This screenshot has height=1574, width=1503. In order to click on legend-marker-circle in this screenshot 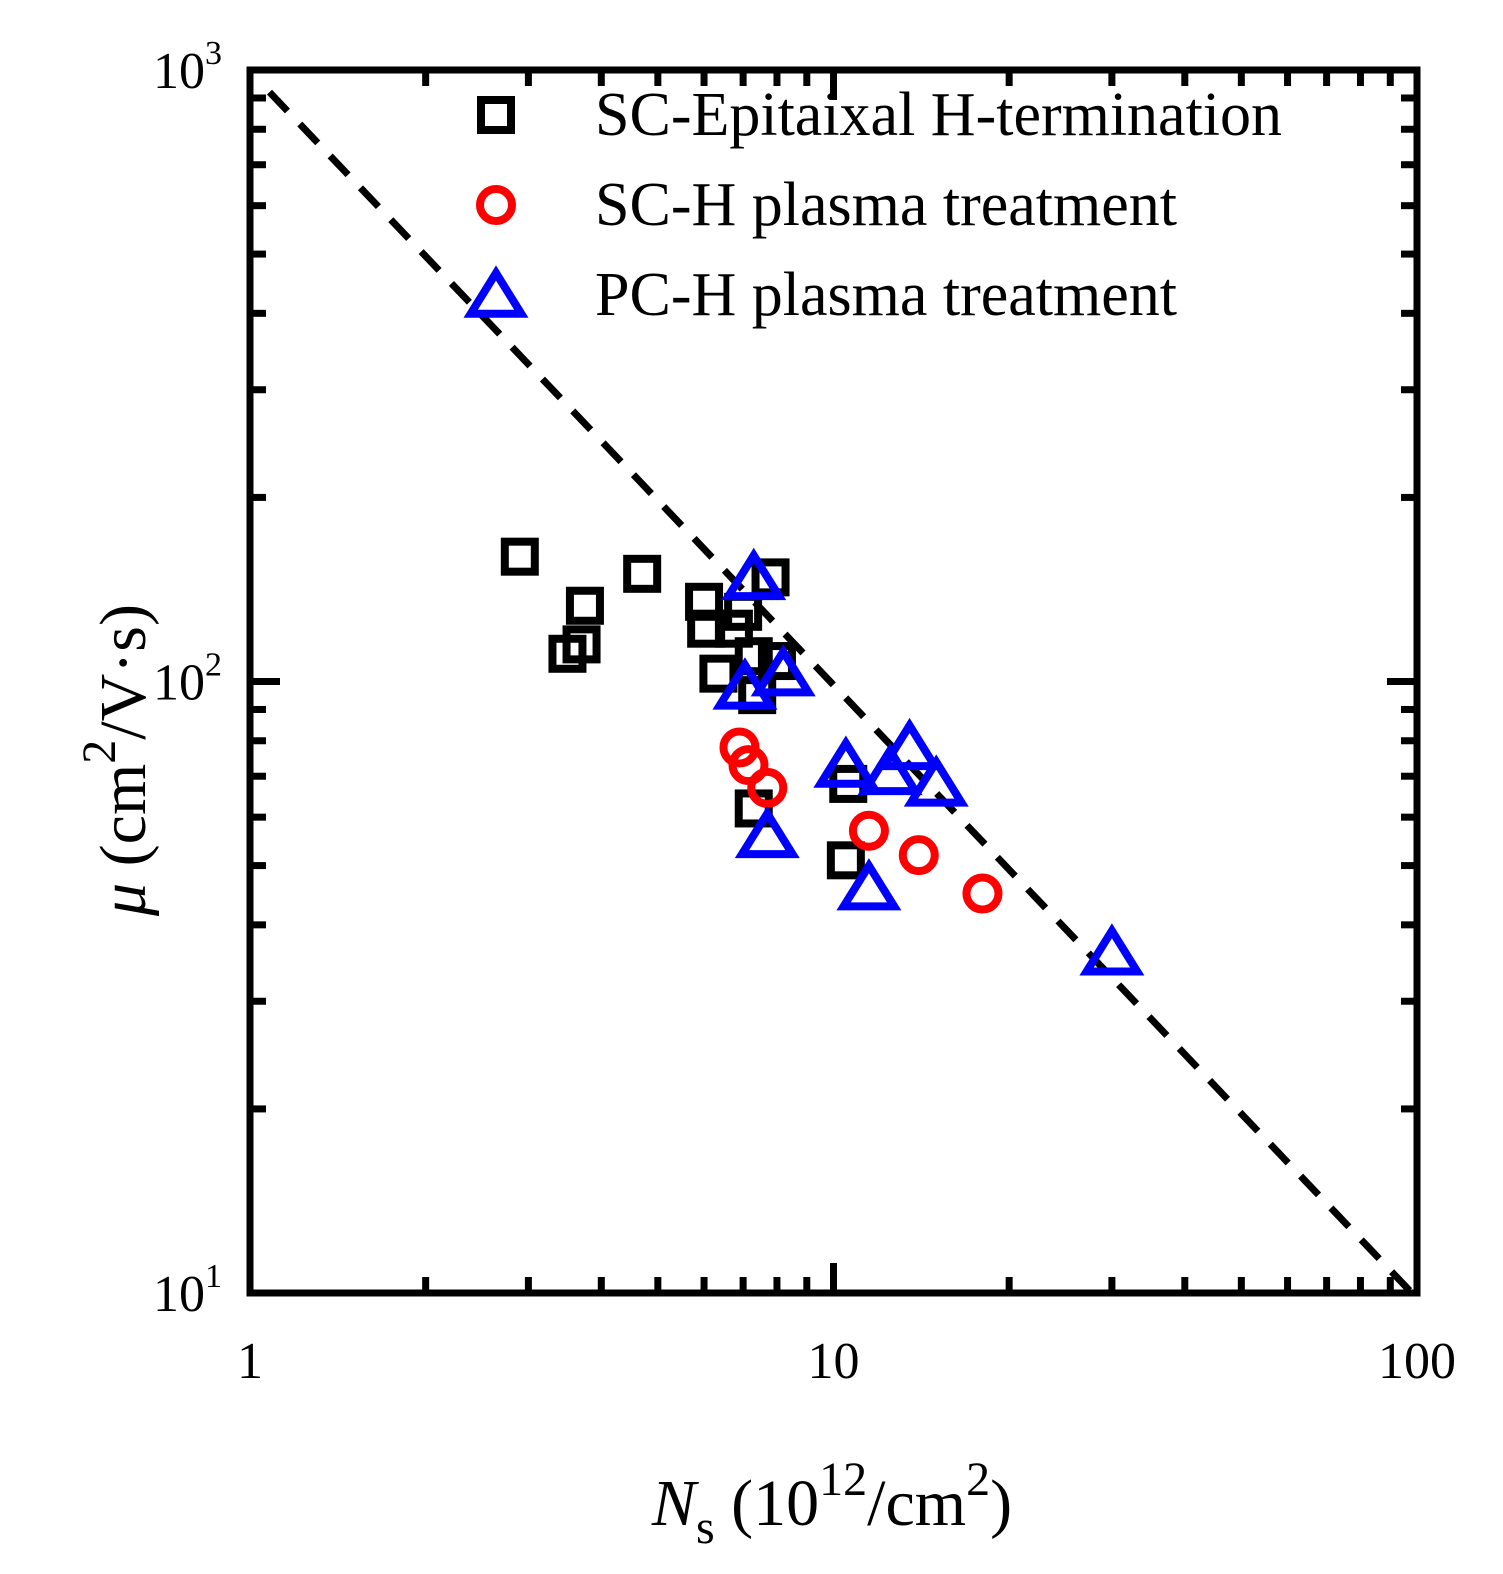, I will do `click(496, 205)`.